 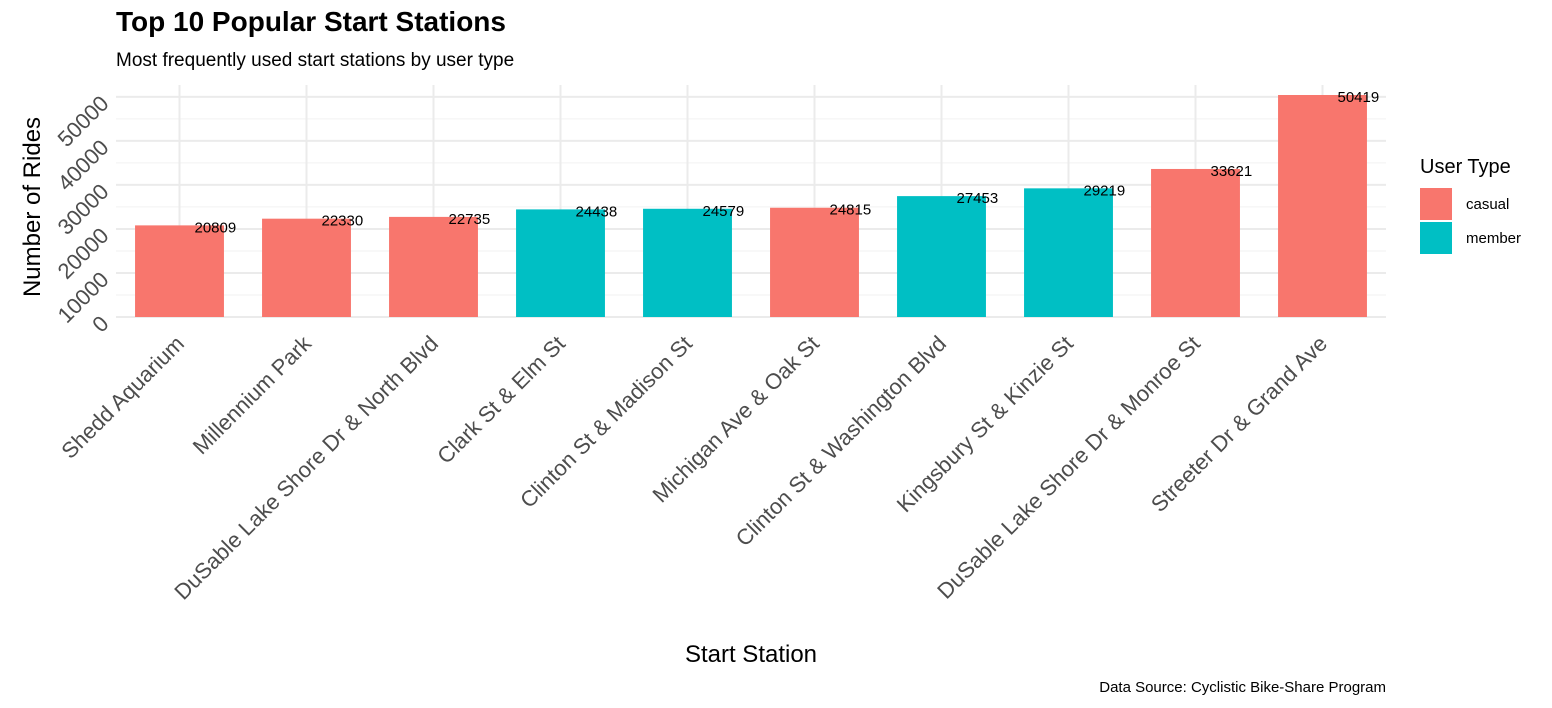 I want to click on x-tick-label: DuSable Lake Shore Dr & Monroe St, so click(x=1068, y=467).